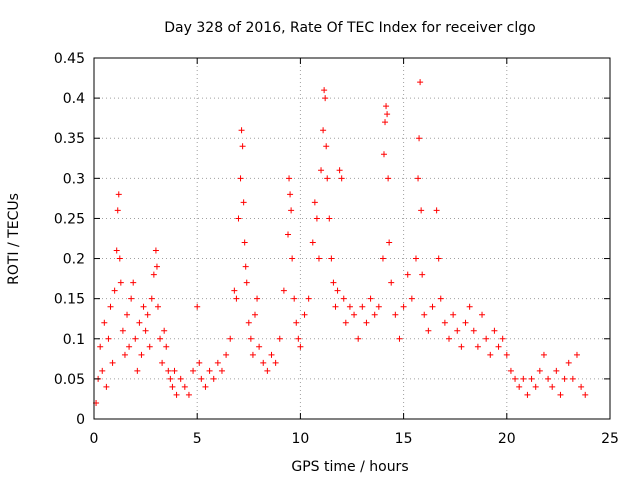 The width and height of the screenshot is (640, 480). Describe the element at coordinates (300, 439) in the screenshot. I see `x-tick-label: 10` at that location.